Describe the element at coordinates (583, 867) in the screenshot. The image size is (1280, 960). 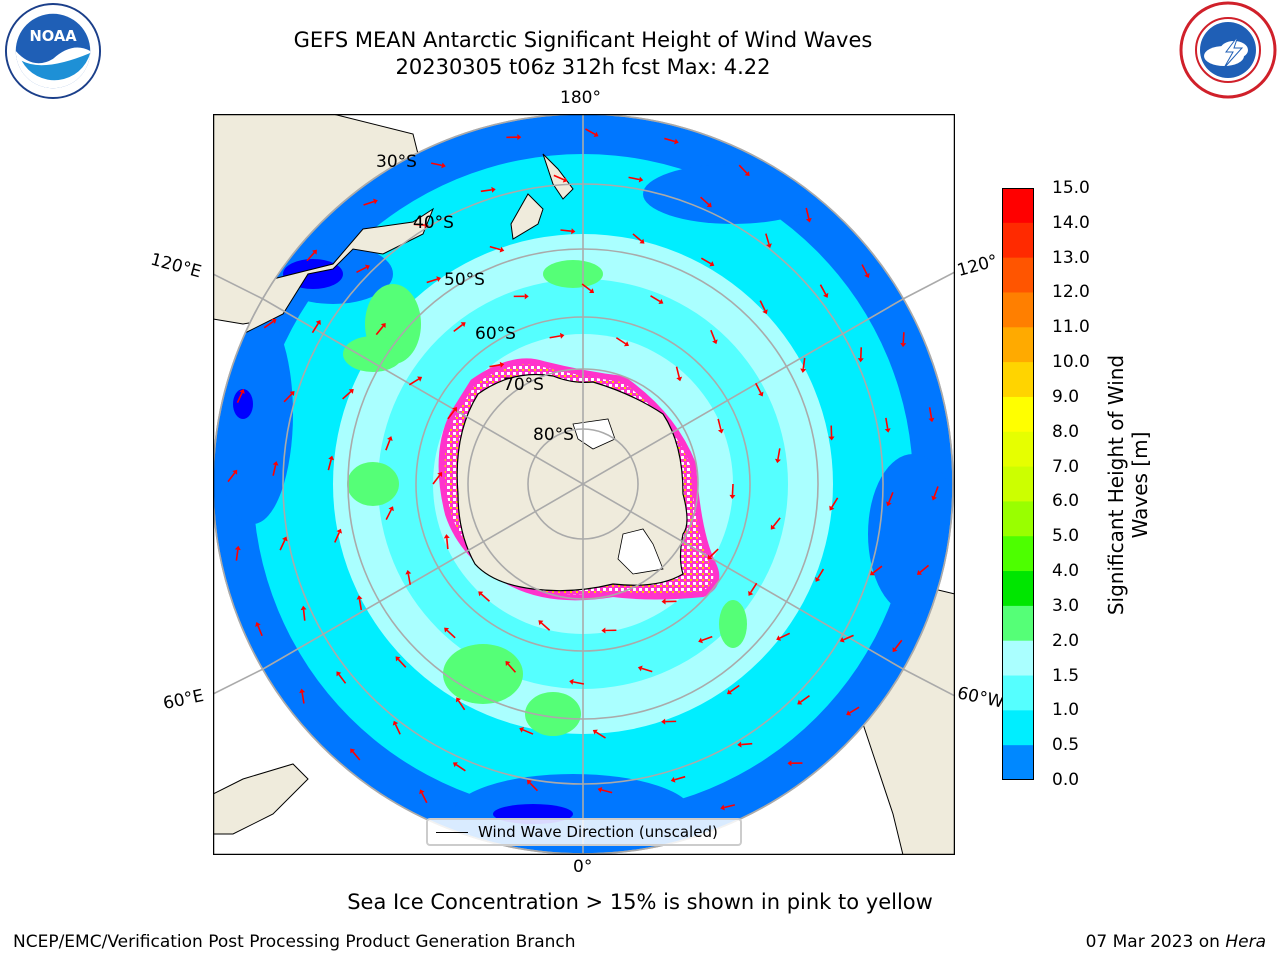
I see `lon-label-0: 0°` at that location.